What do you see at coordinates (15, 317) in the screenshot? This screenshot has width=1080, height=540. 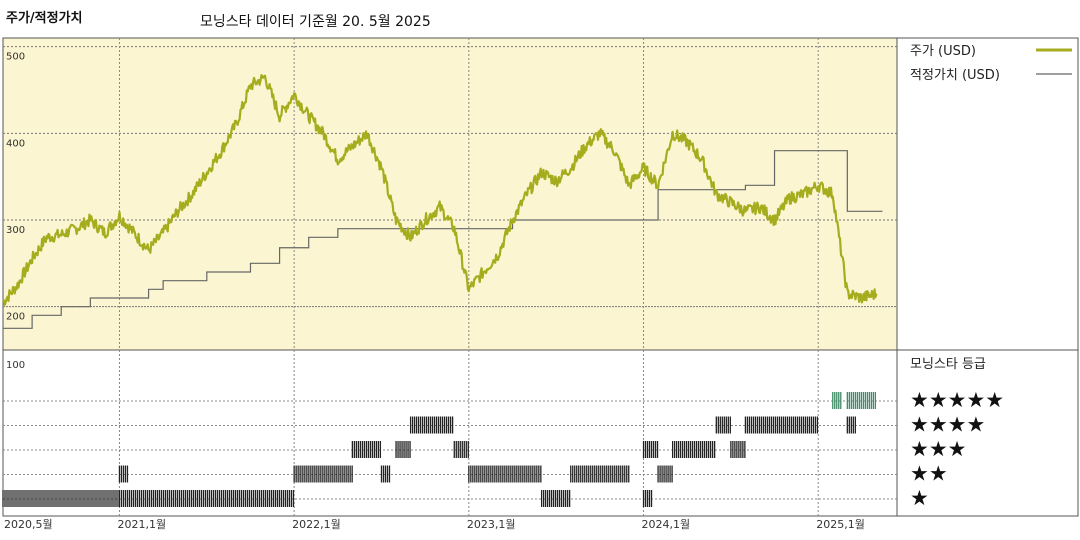 I see `y-tick-label: 200` at bounding box center [15, 317].